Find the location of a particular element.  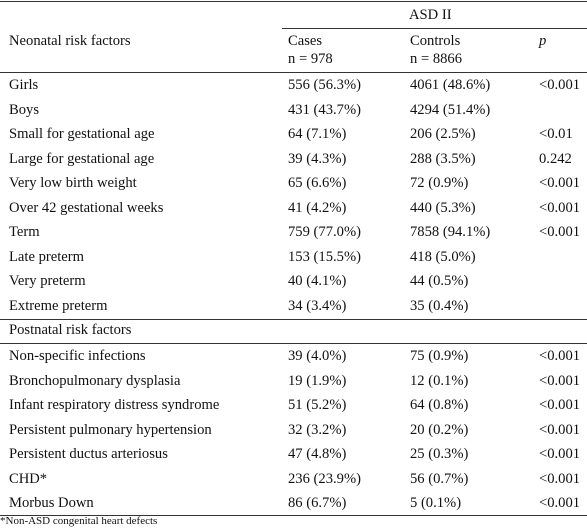

controls-cell: 25 (0.3%) is located at coordinates (439, 454).